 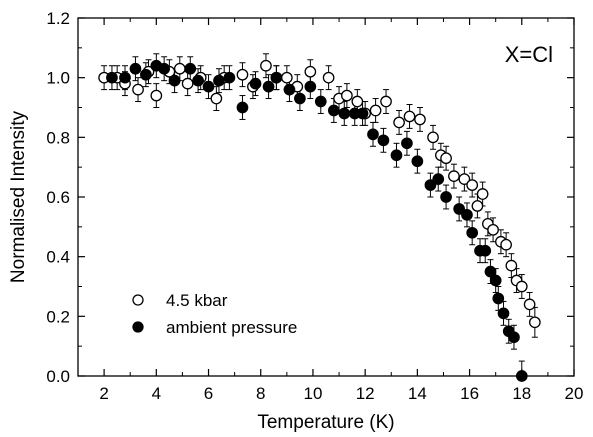 I want to click on legend-marker-4-5-kbar, so click(x=138, y=300).